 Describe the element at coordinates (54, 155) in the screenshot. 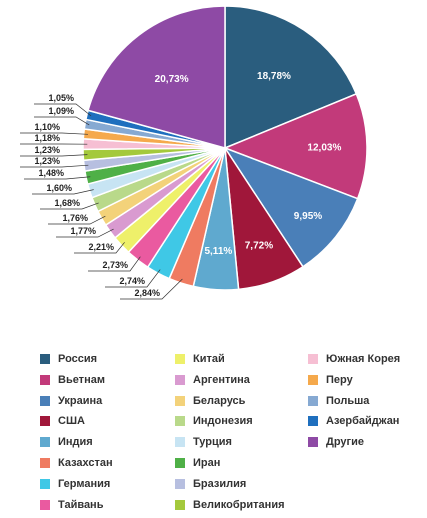

I see `leader-line-великобритания` at that location.